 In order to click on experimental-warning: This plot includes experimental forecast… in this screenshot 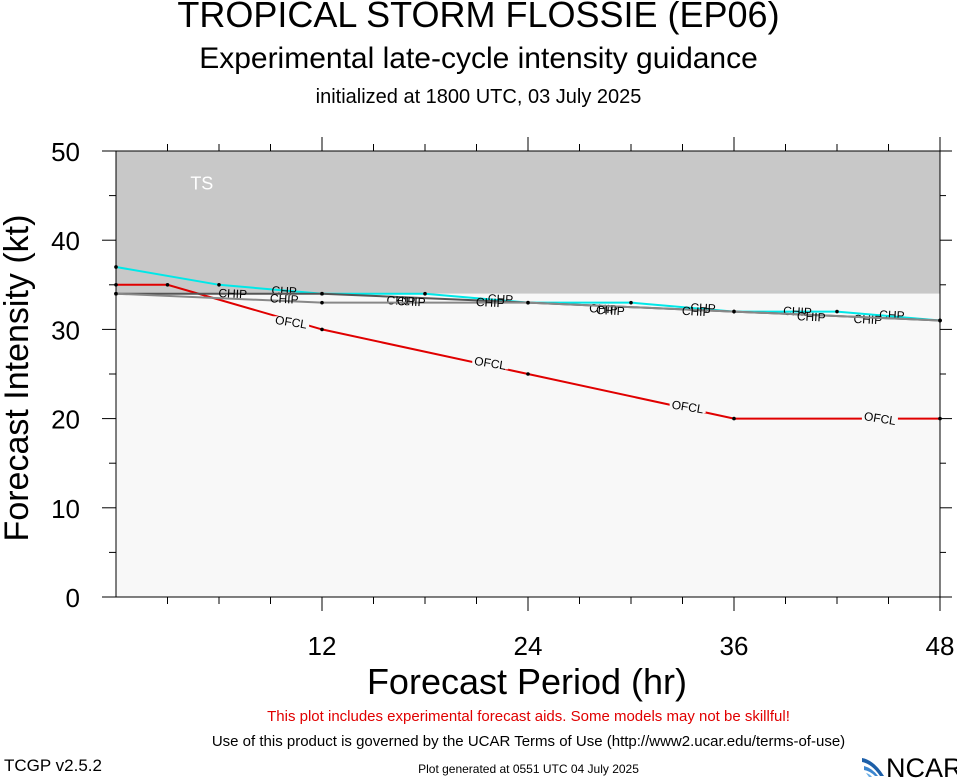, I will do `click(528, 716)`.